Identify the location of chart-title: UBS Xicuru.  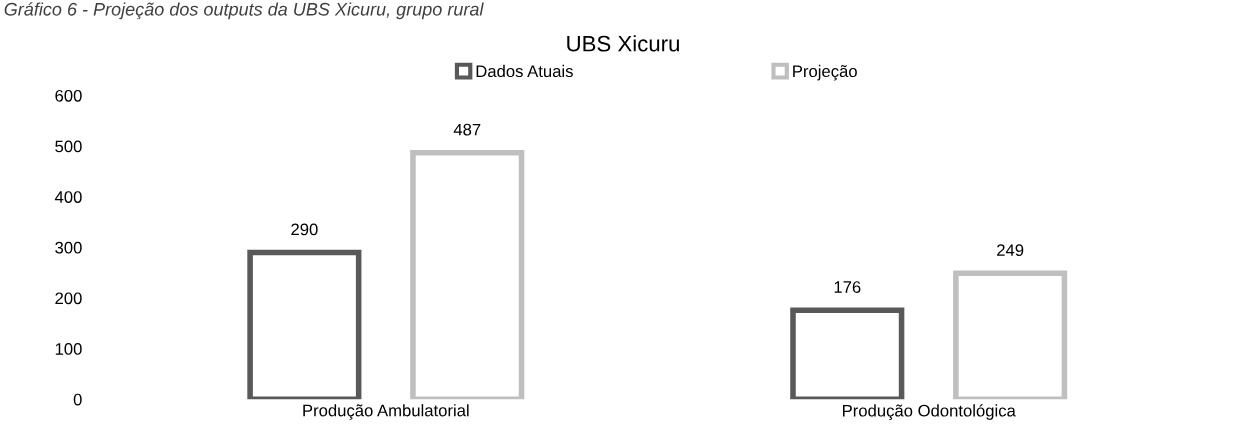
(623, 43).